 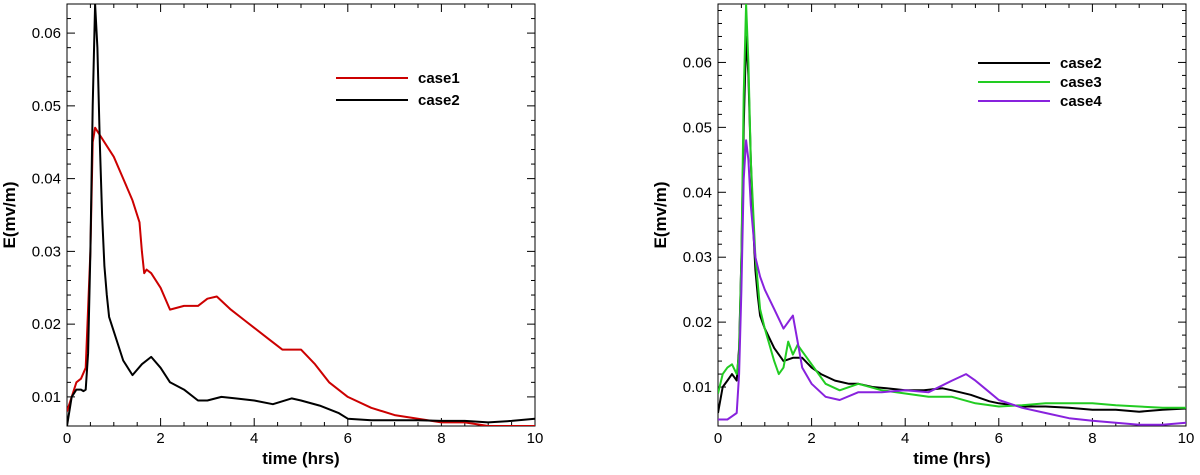 I want to click on legend: case2 case3 case4, so click(x=1040, y=82).